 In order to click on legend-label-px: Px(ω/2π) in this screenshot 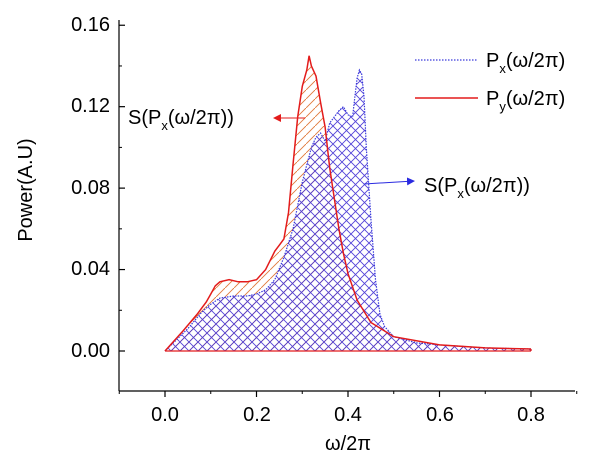, I will do `click(525, 63)`.